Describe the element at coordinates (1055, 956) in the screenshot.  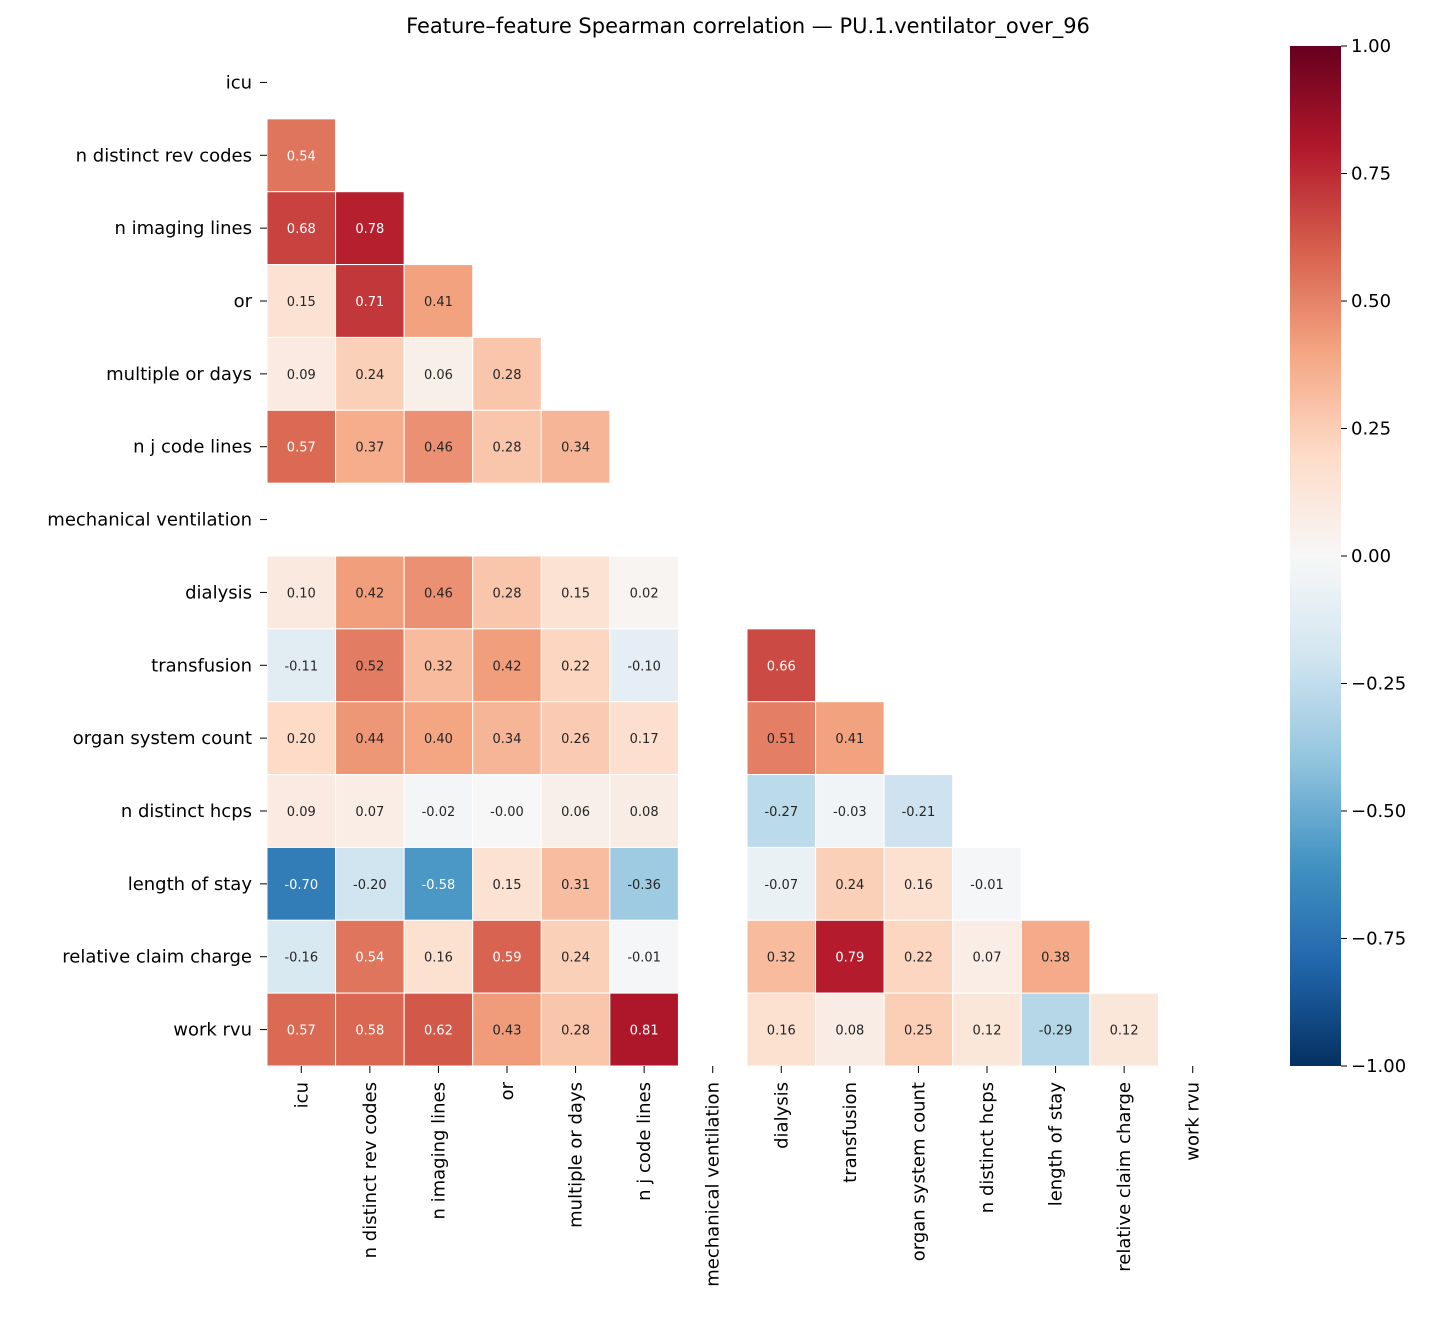
I see `heatmap-cell: 0.38` at that location.